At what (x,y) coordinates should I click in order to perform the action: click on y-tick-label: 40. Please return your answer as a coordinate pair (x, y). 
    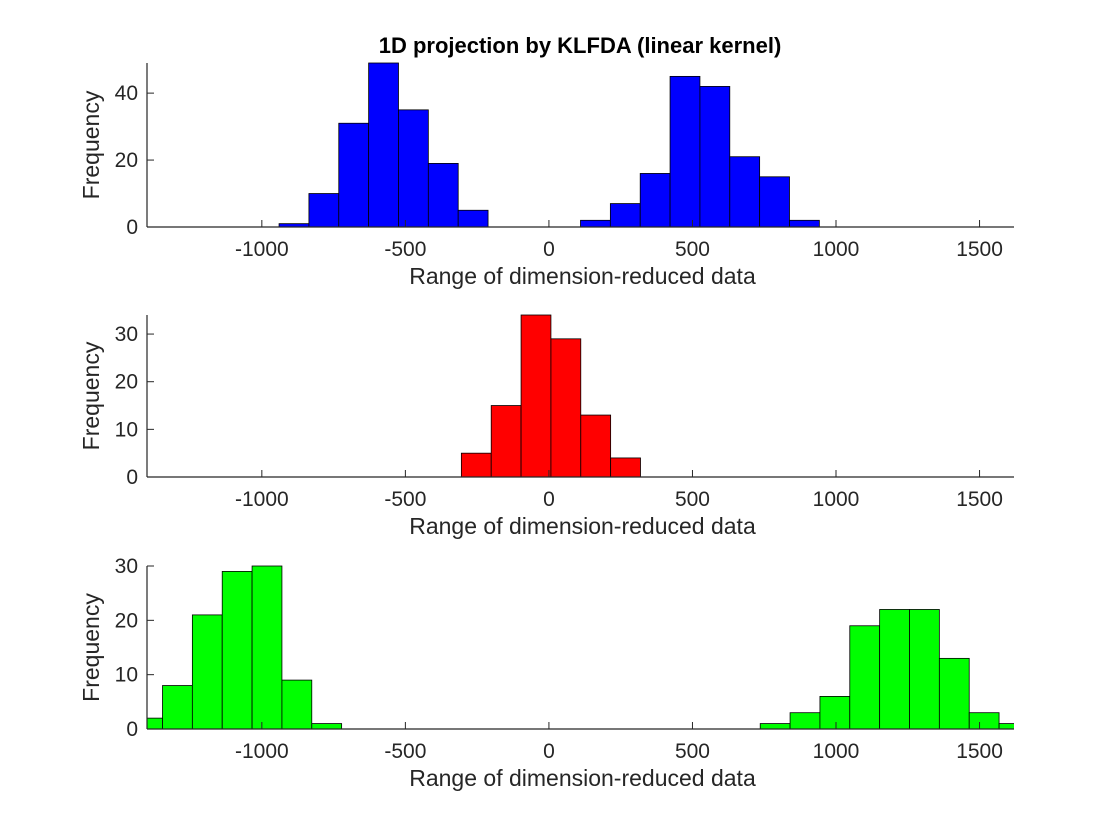
    Looking at the image, I should click on (126, 93).